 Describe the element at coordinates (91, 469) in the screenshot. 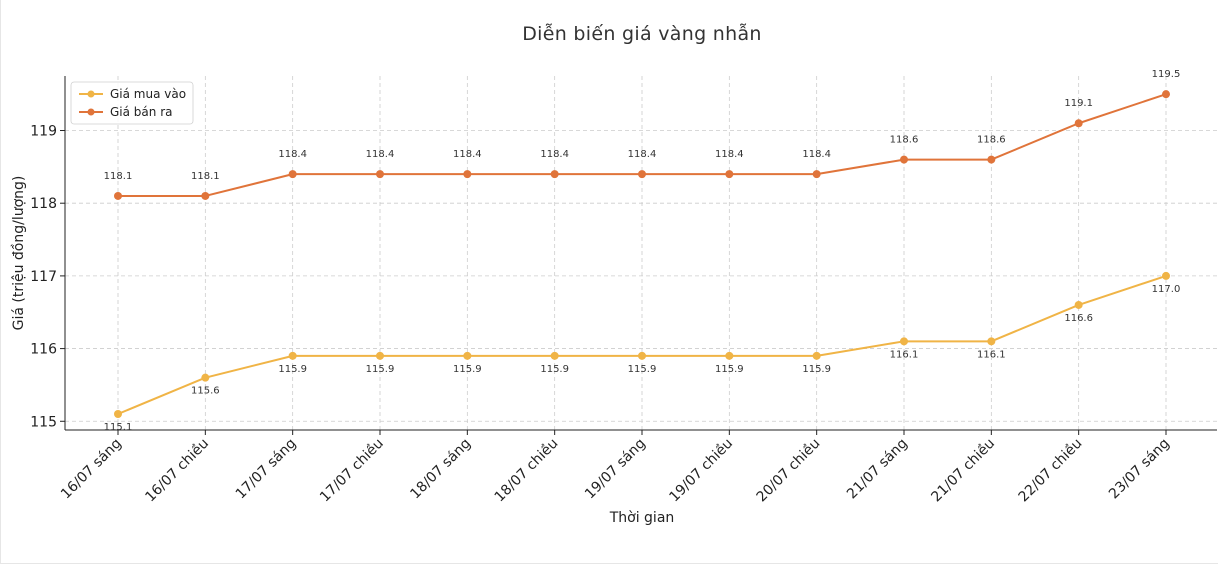

I see `x-tick-label: 16/07 sáng` at that location.